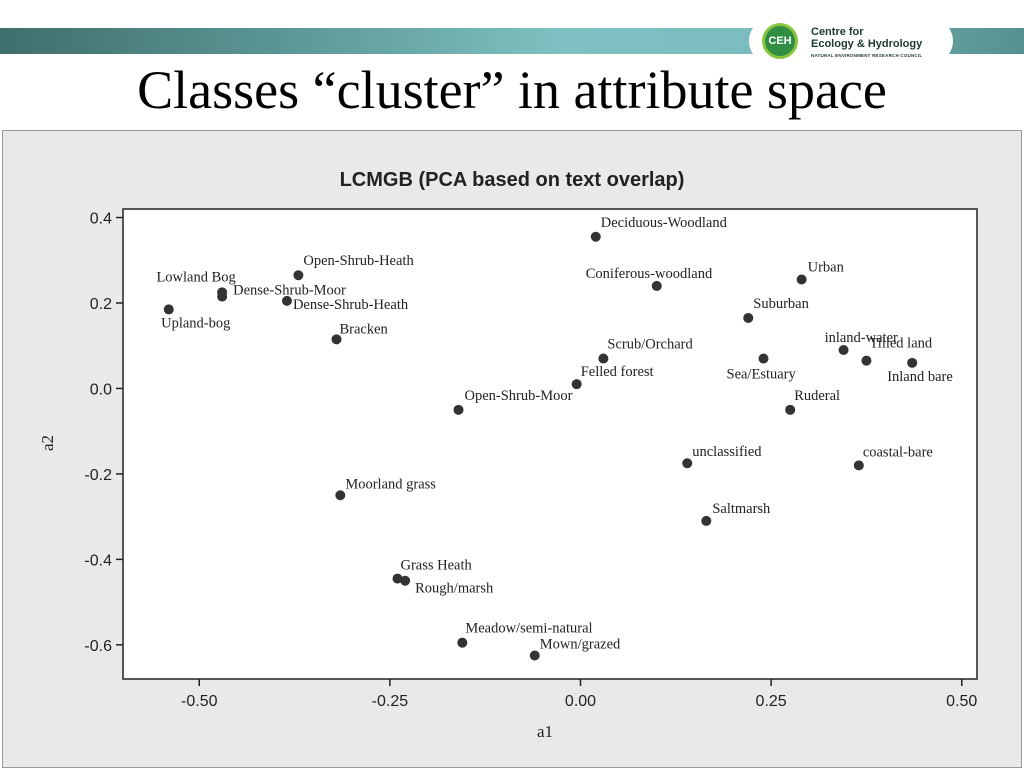 The image size is (1024, 769). Describe the element at coordinates (195, 277) in the screenshot. I see `data-point-label: Lowland Bog` at that location.